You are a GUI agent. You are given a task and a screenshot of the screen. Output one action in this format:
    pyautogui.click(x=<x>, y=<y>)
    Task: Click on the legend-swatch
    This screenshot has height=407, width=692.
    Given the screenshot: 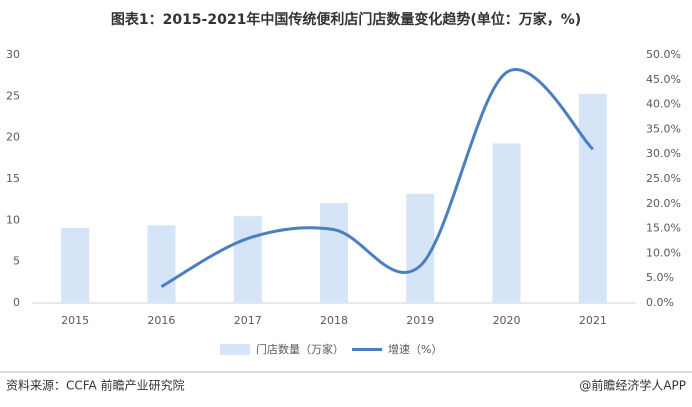 What is the action you would take?
    pyautogui.click(x=235, y=349)
    